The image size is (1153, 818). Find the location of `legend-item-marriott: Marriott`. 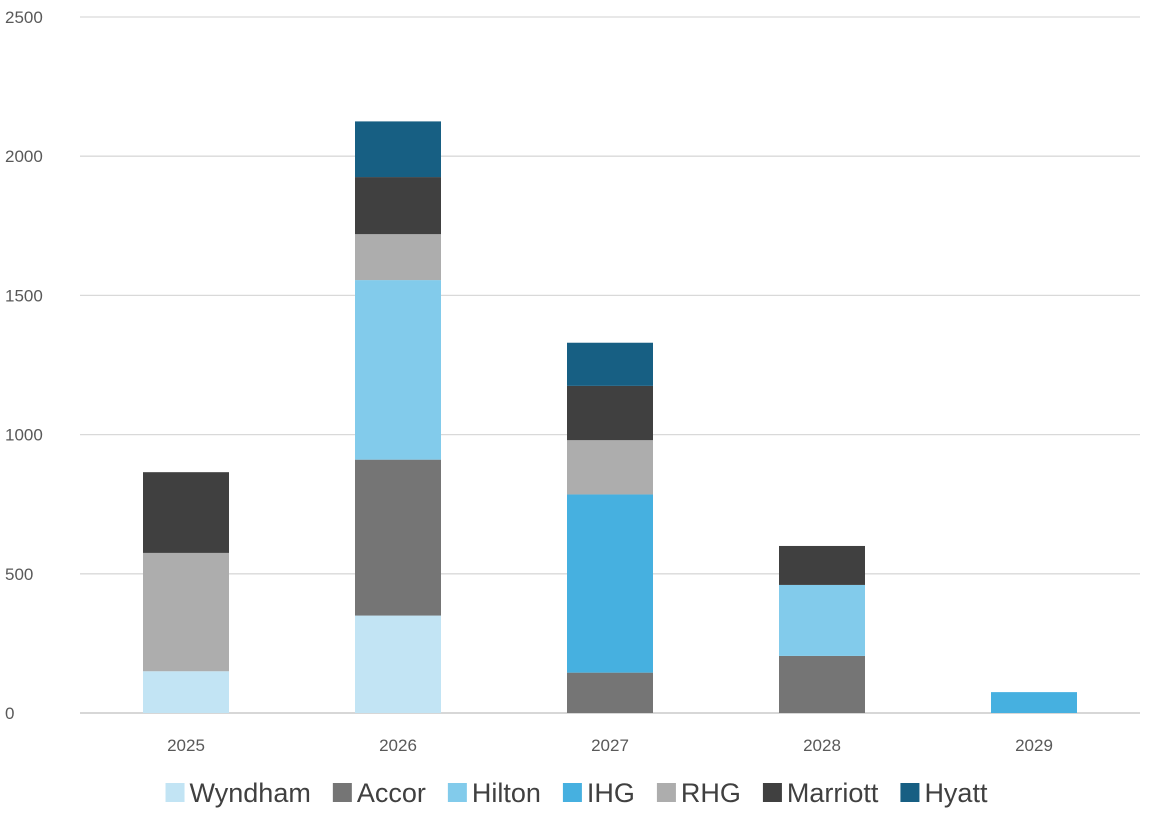

legend-item-marriott: Marriott is located at coordinates (820, 793).